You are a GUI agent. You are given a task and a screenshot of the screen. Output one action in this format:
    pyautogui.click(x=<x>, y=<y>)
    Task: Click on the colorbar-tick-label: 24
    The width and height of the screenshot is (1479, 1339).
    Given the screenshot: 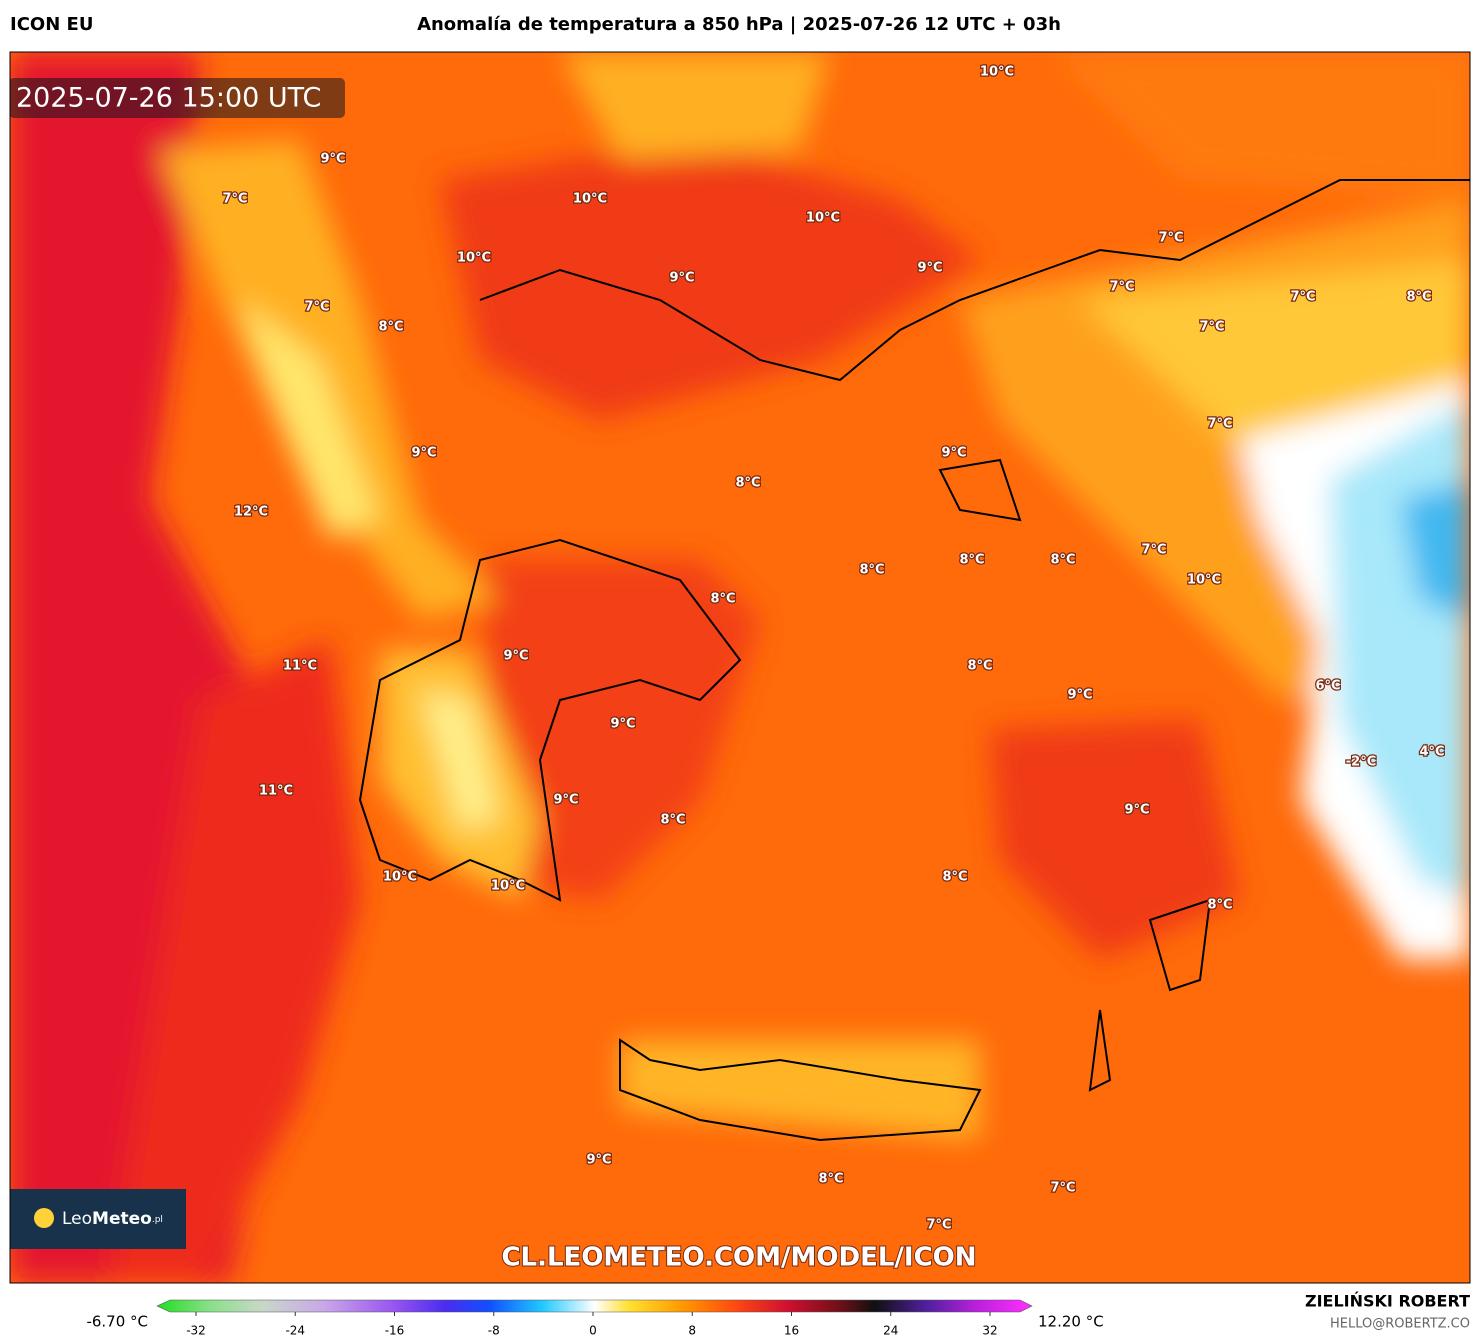 What is the action you would take?
    pyautogui.click(x=890, y=1331)
    